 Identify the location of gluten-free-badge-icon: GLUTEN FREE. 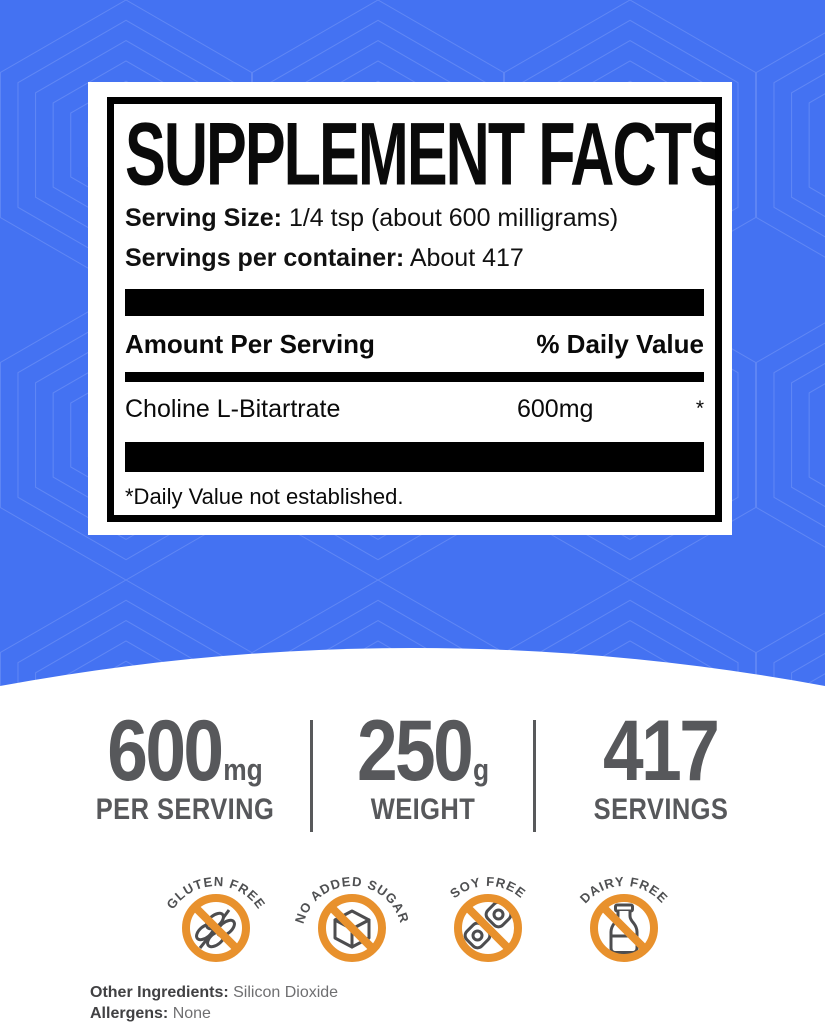
(215, 918).